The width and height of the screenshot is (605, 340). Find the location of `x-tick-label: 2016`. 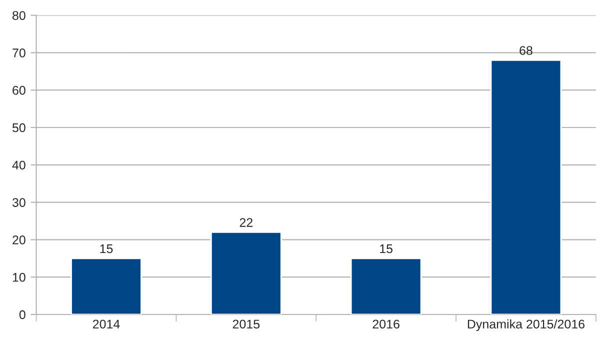

x-tick-label: 2016 is located at coordinates (386, 324).